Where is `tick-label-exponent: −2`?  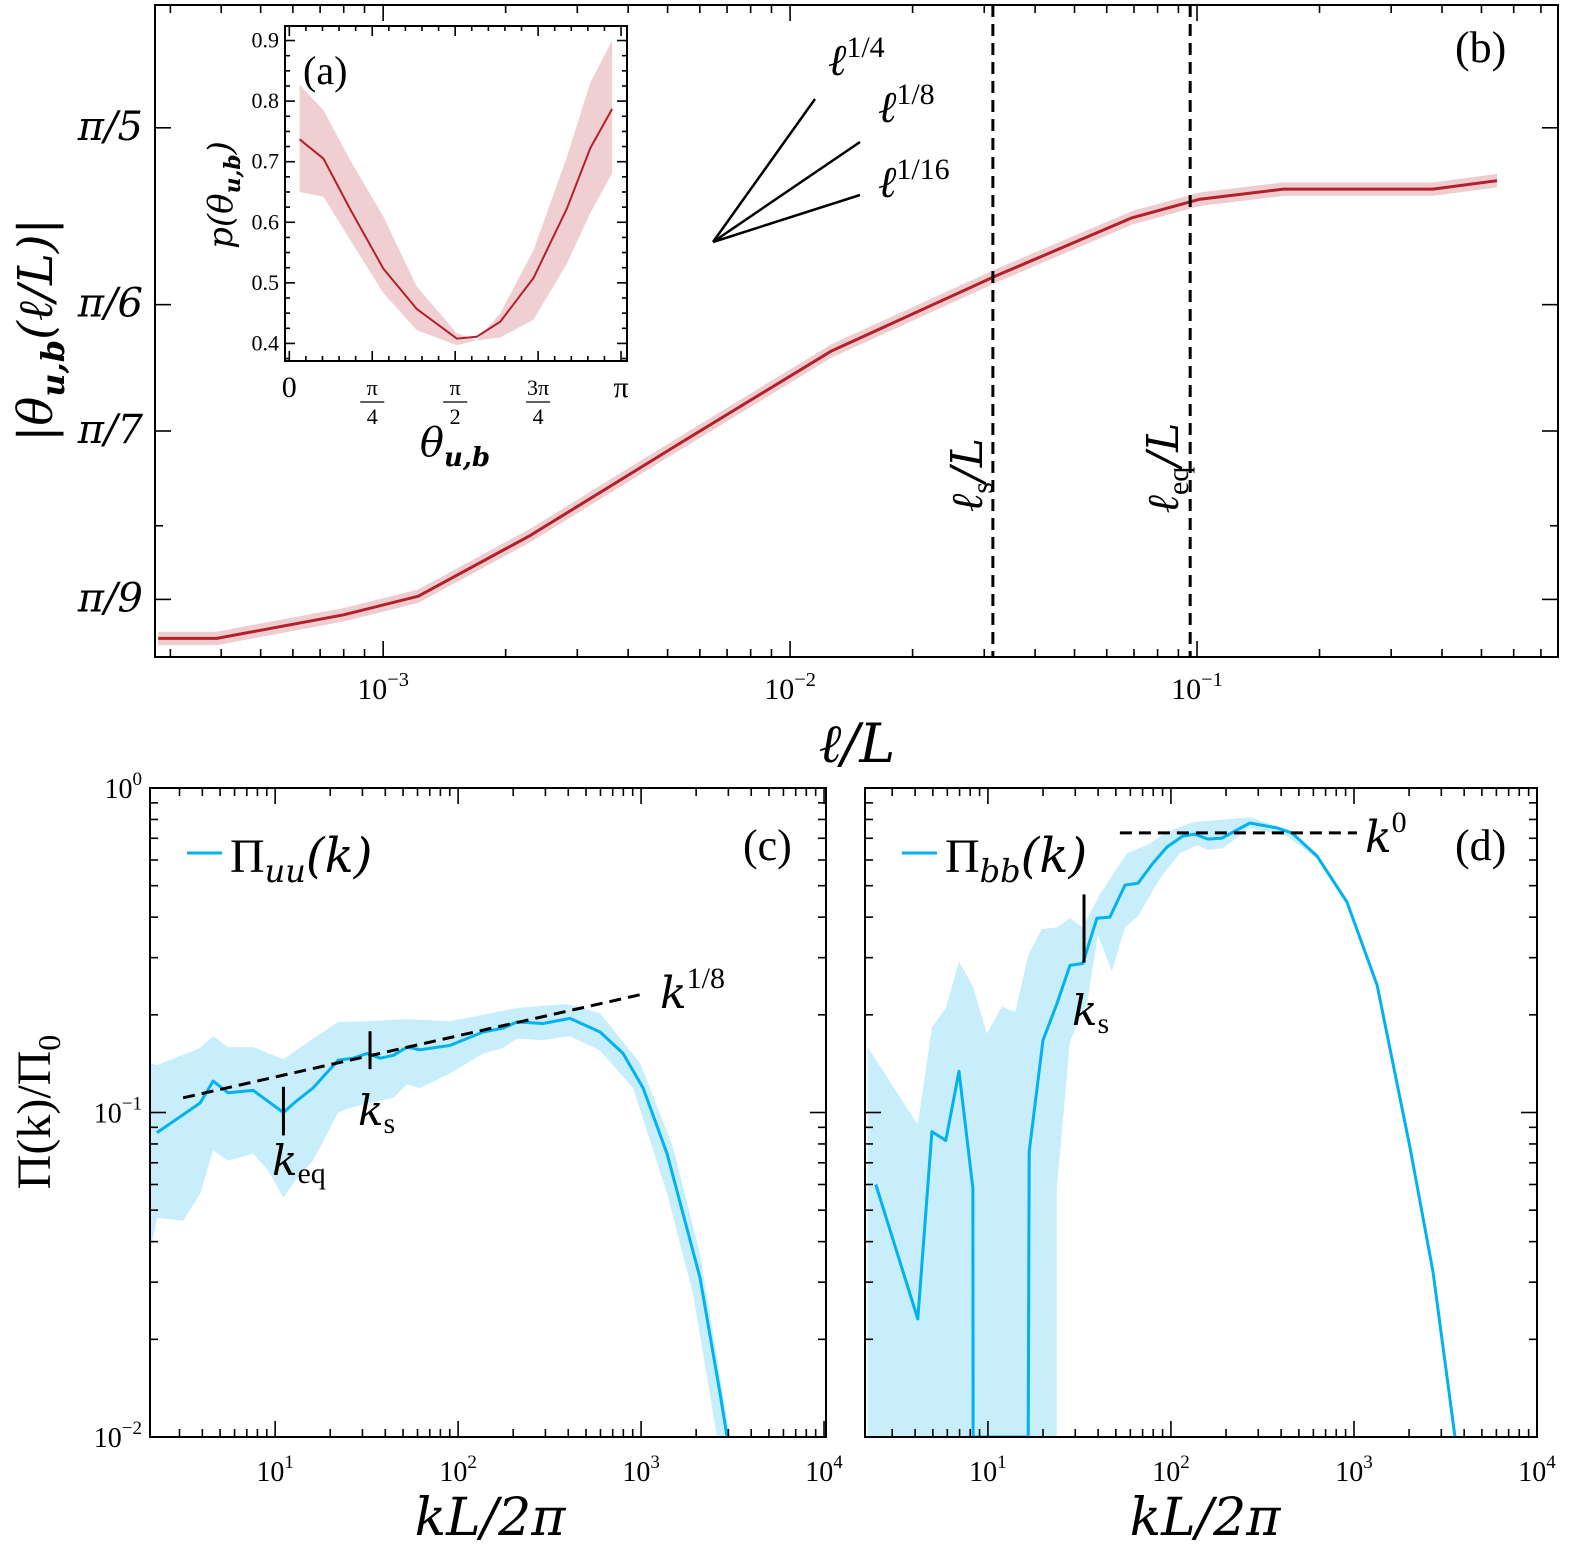
tick-label-exponent: −2 is located at coordinates (805, 680).